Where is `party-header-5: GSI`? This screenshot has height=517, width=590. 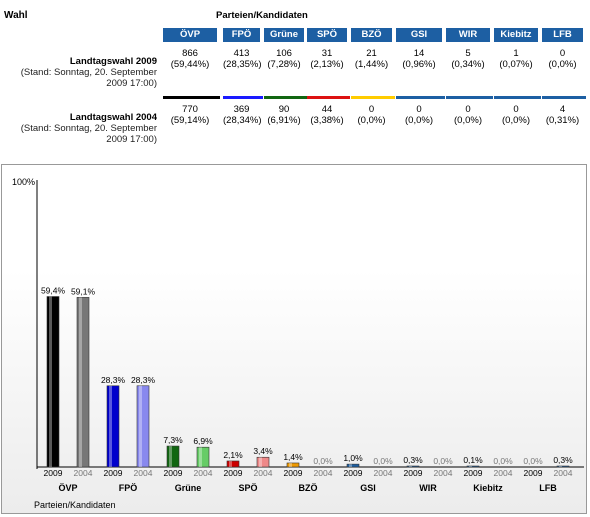 party-header-5: GSI is located at coordinates (419, 35).